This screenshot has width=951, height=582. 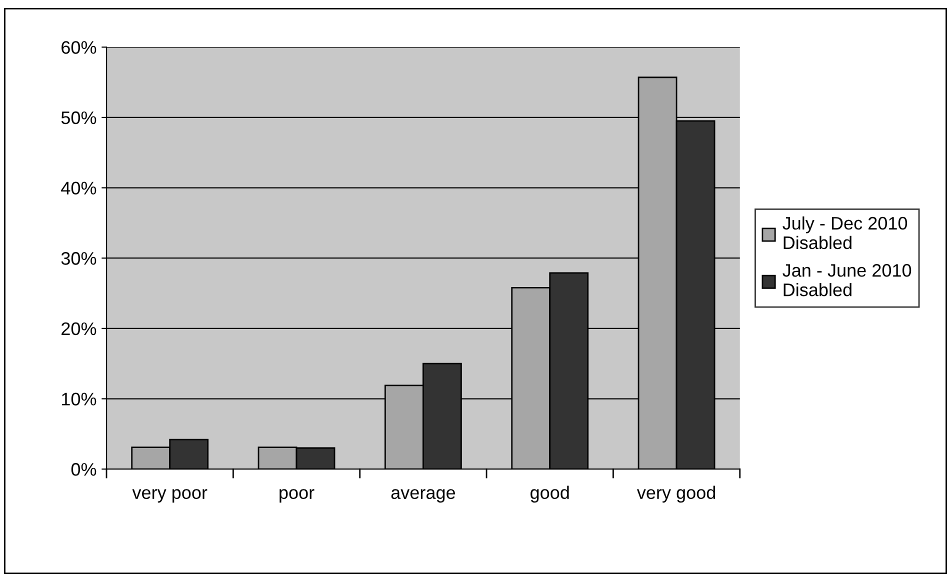 I want to click on y-tick-label: 30%, so click(x=78, y=258).